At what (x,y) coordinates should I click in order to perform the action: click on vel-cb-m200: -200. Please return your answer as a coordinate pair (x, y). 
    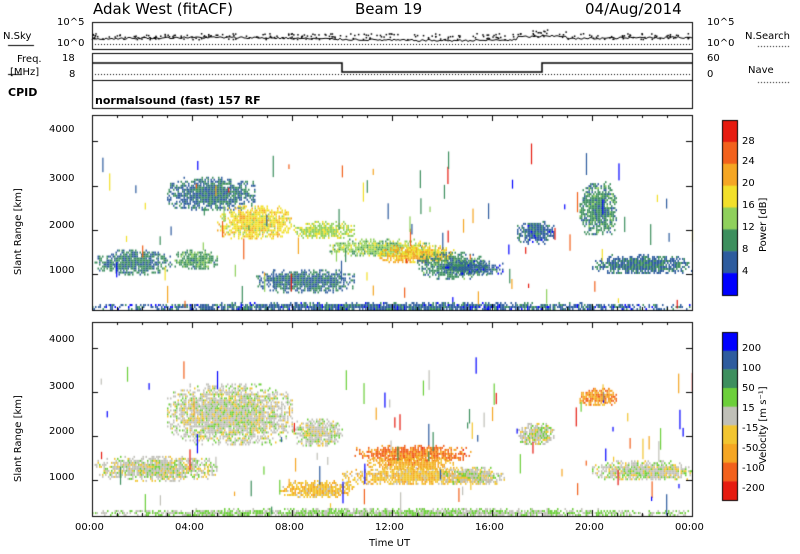
    Looking at the image, I should click on (753, 488).